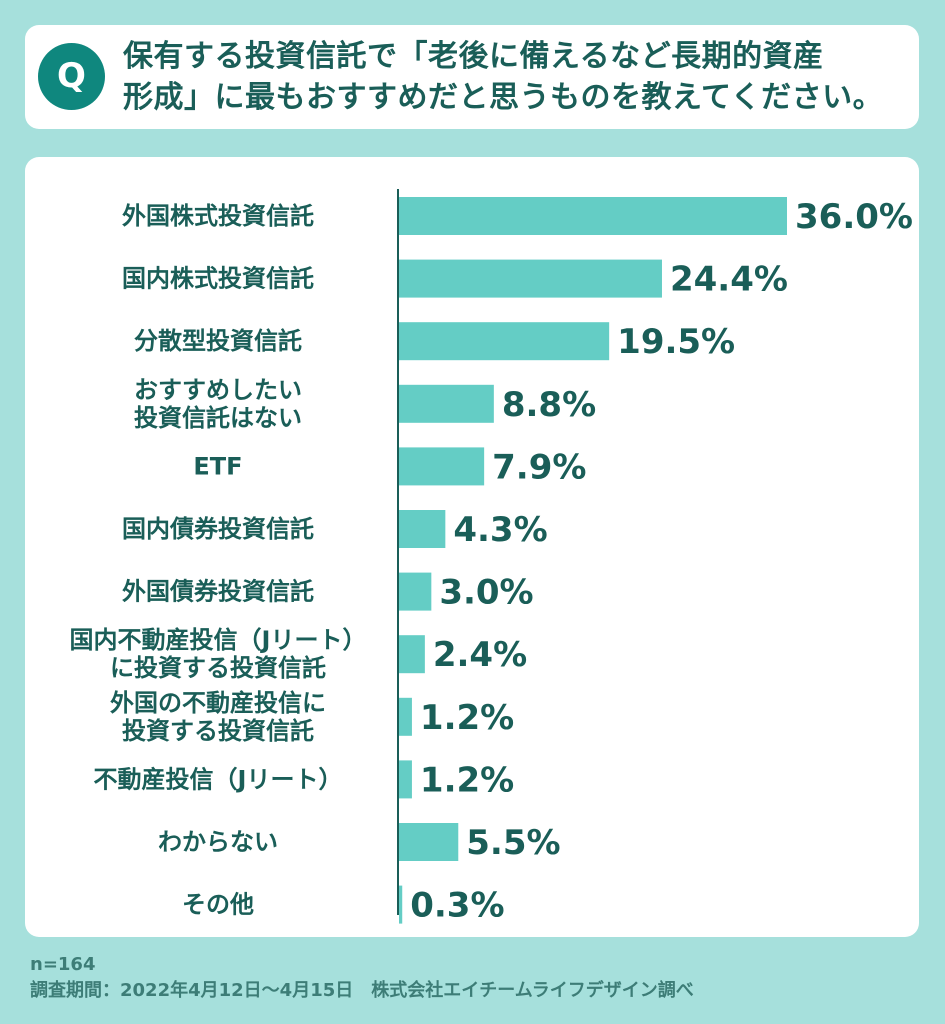 The image size is (945, 1024). What do you see at coordinates (218, 390) in the screenshot?
I see `category-label-3-0: おすすめしたい` at bounding box center [218, 390].